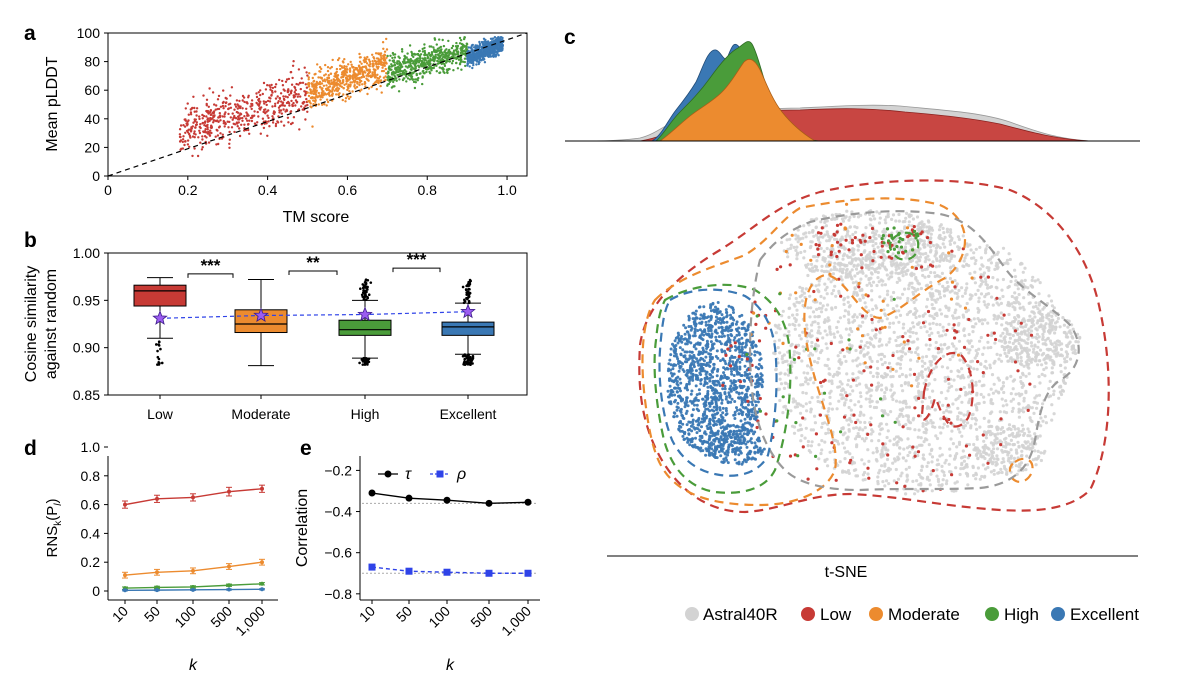 The width and height of the screenshot is (1200, 685). Describe the element at coordinates (52, 103) in the screenshot. I see `y-axis-label: Mean pLDDT` at that location.